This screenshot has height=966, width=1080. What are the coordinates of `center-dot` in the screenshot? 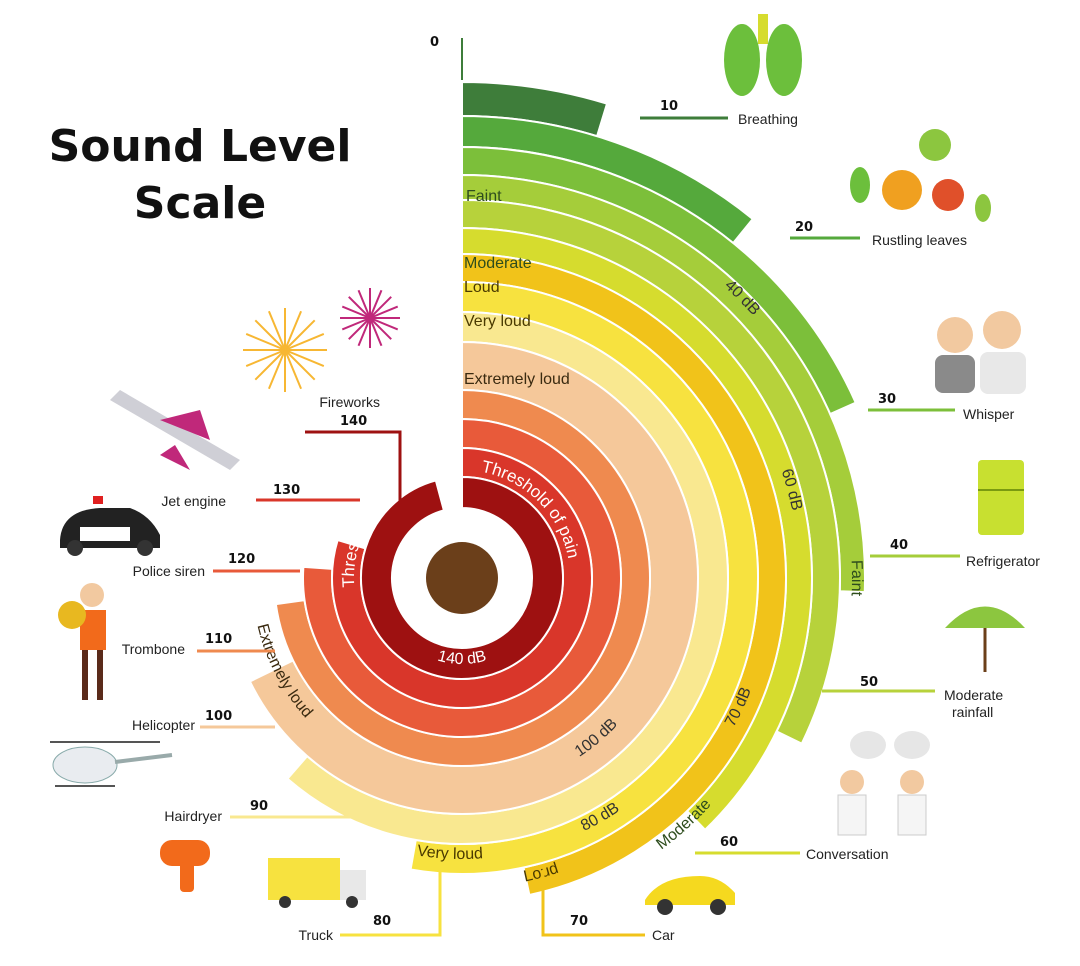 It's located at (462, 578).